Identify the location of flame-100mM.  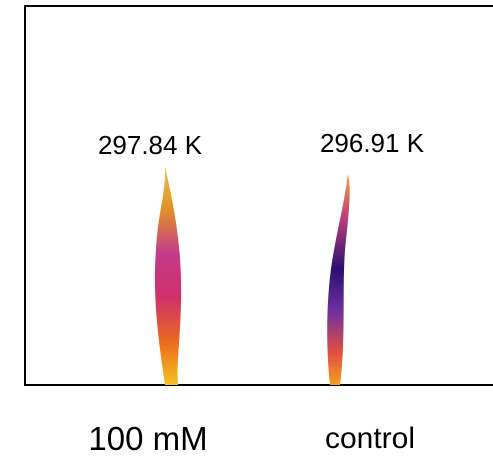
(168, 275).